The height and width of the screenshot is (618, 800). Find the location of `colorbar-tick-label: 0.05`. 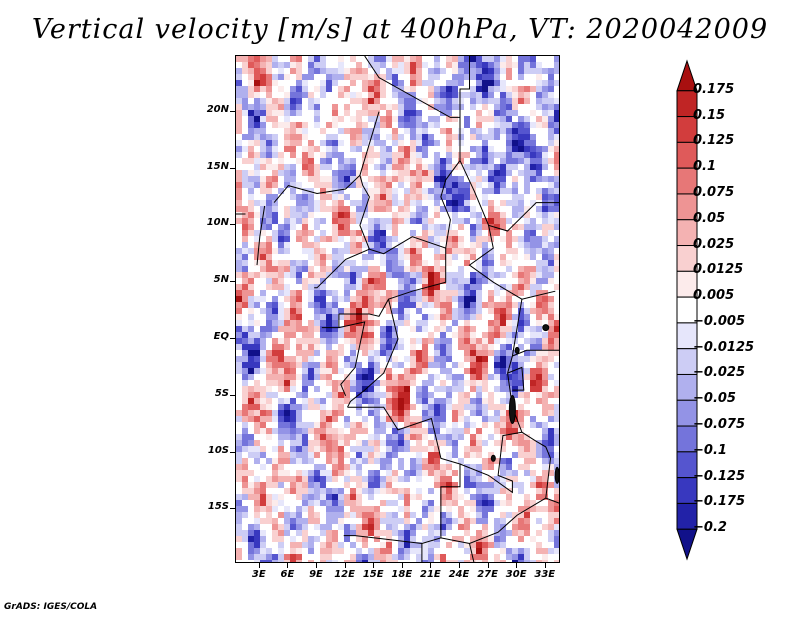

colorbar-tick-label: 0.05 is located at coordinates (709, 218).